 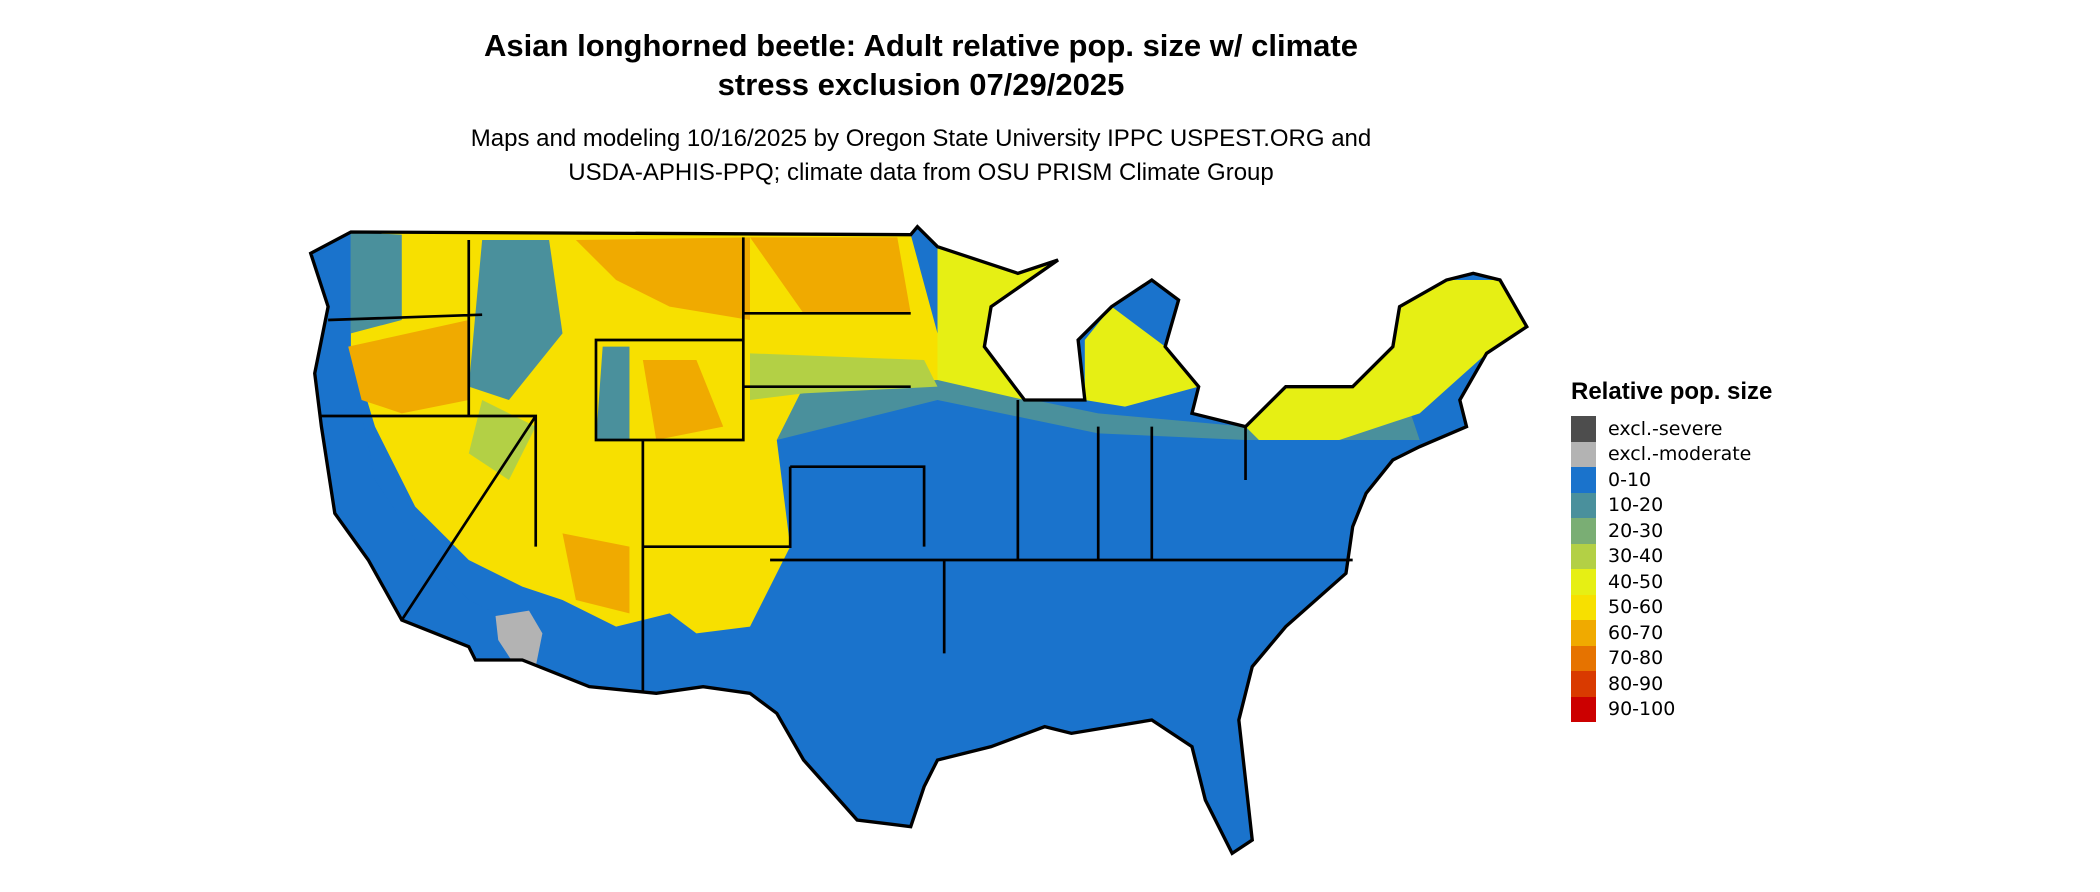 I want to click on legend-label: 60-70, so click(x=1636, y=632).